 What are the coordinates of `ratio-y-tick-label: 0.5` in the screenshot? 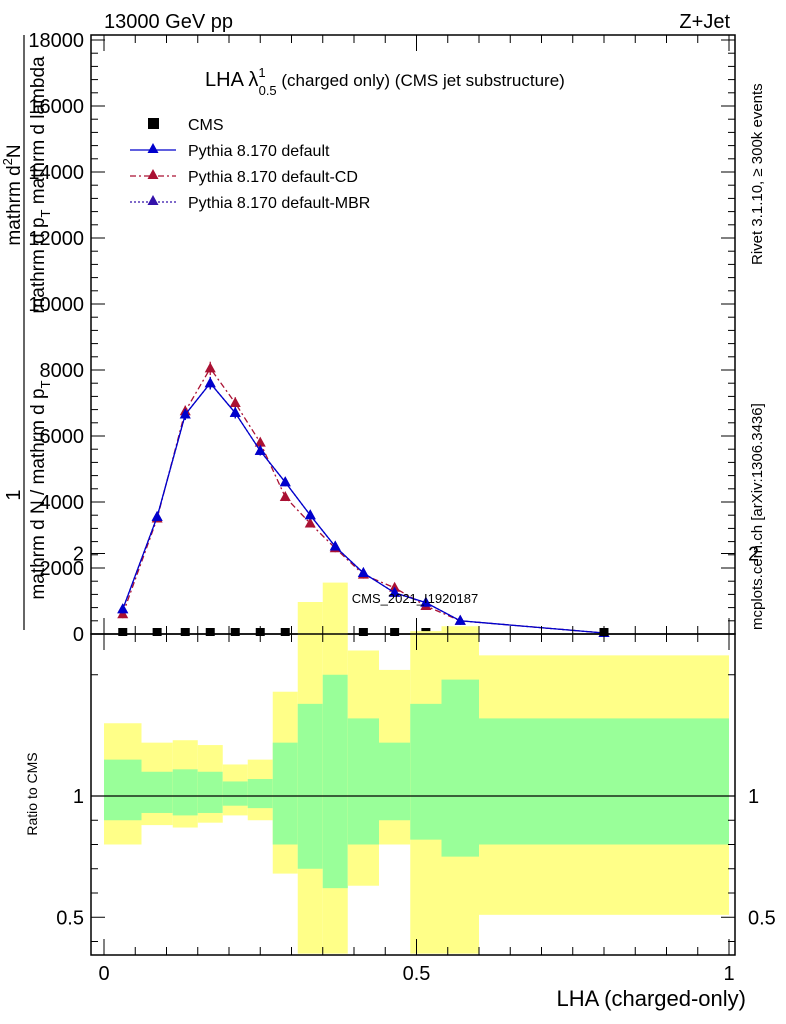 It's located at (70, 918).